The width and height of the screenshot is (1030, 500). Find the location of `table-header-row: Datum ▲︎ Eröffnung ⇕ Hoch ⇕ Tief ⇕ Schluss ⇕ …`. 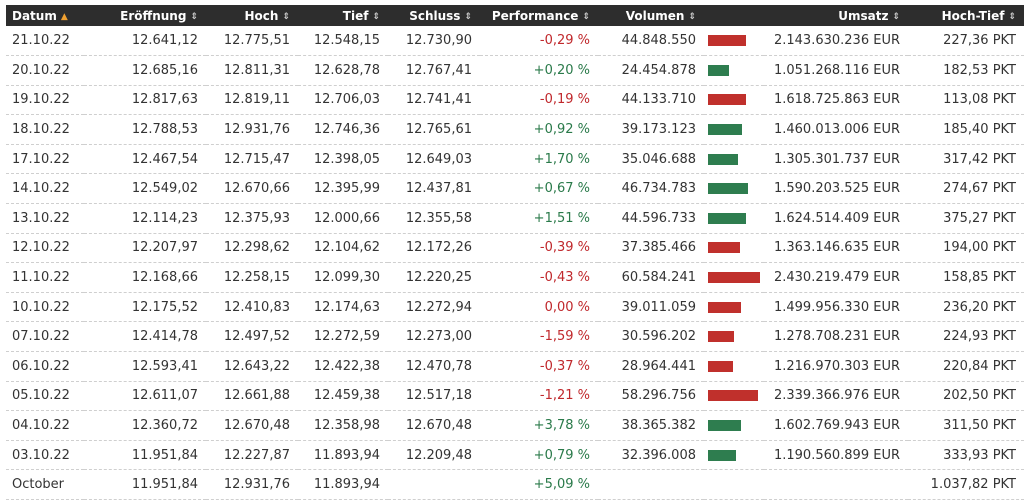

table-header-row: Datum ▲︎ Eröffnung ⇕ Hoch ⇕ Tief ⇕ Schluss ⇕ … is located at coordinates (515, 15).